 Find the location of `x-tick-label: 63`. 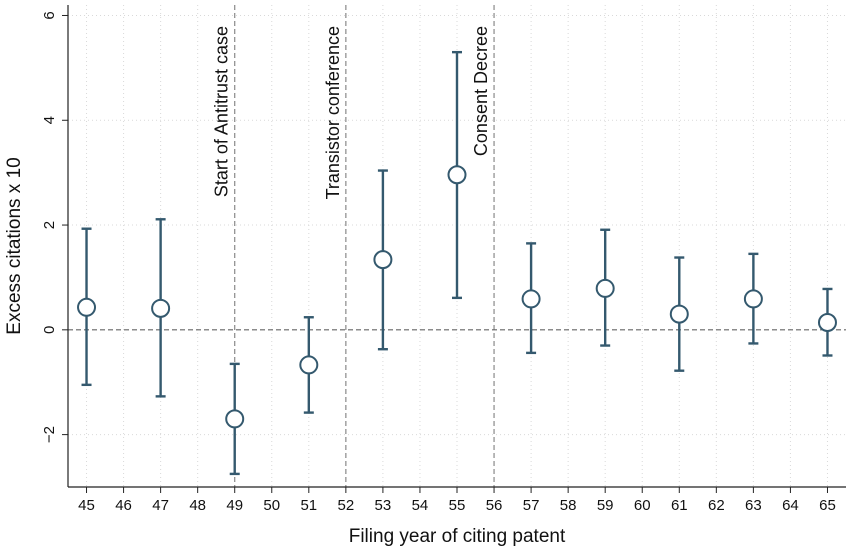

x-tick-label: 63 is located at coordinates (753, 505).